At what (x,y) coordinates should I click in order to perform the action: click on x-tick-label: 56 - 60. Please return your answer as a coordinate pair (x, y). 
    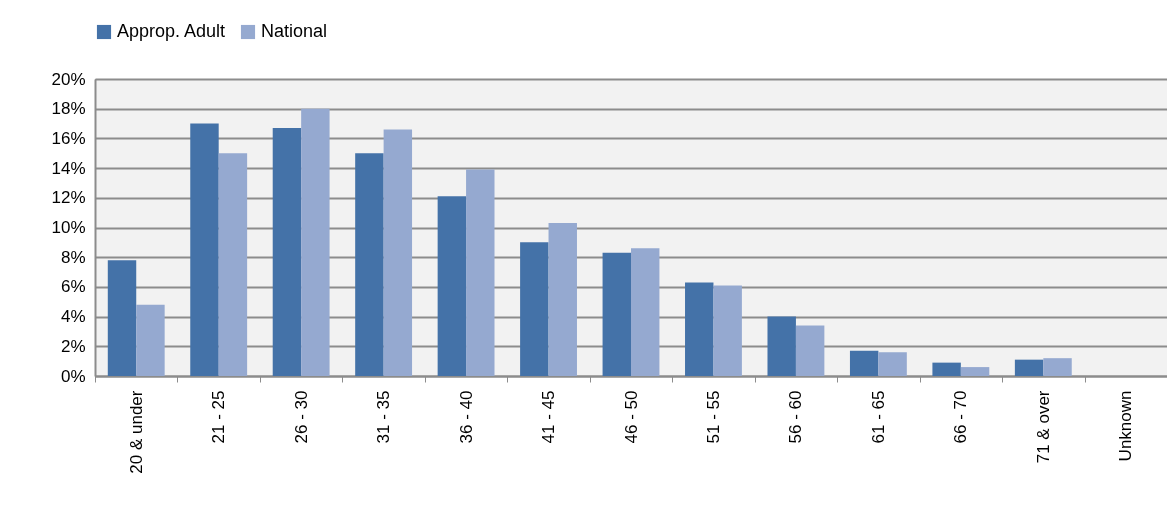
    Looking at the image, I should click on (796, 417).